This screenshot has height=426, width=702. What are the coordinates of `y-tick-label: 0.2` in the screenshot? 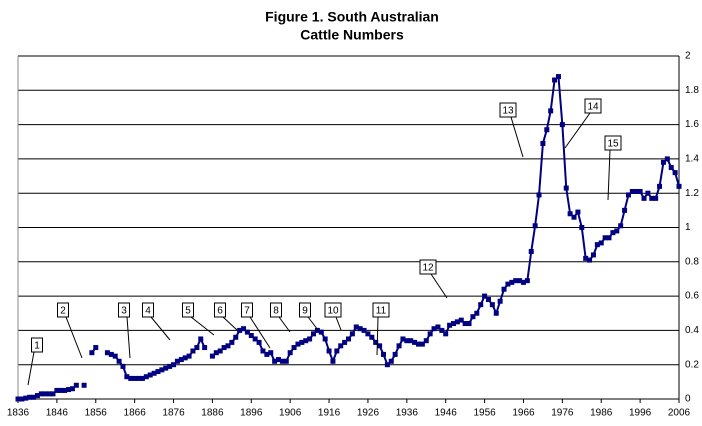 It's located at (692, 364).